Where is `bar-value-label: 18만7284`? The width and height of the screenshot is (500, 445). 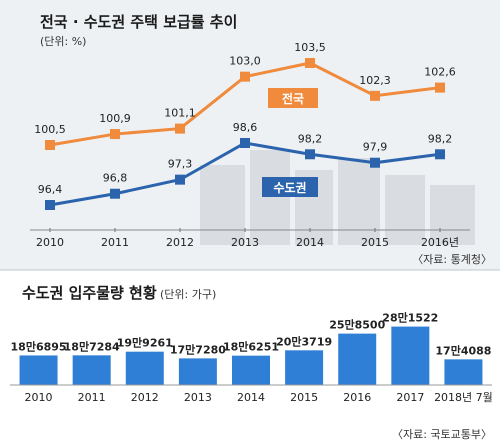
bar-value-label: 18만7284 is located at coordinates (92, 346).